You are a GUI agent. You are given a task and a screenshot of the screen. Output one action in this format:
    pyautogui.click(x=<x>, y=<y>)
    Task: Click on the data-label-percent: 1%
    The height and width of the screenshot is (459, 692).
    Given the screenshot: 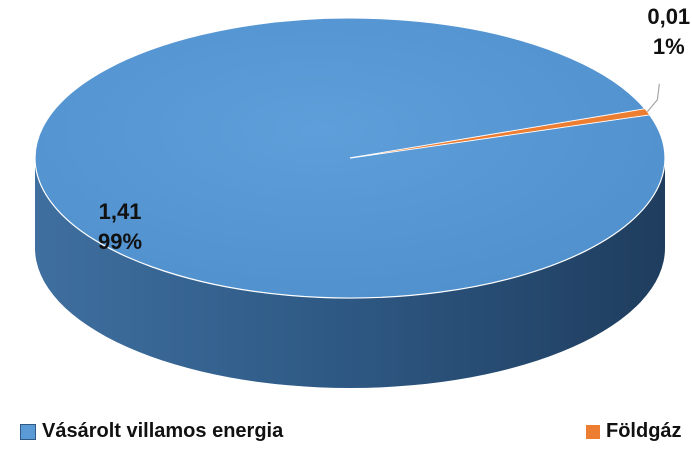 What is the action you would take?
    pyautogui.click(x=668, y=46)
    